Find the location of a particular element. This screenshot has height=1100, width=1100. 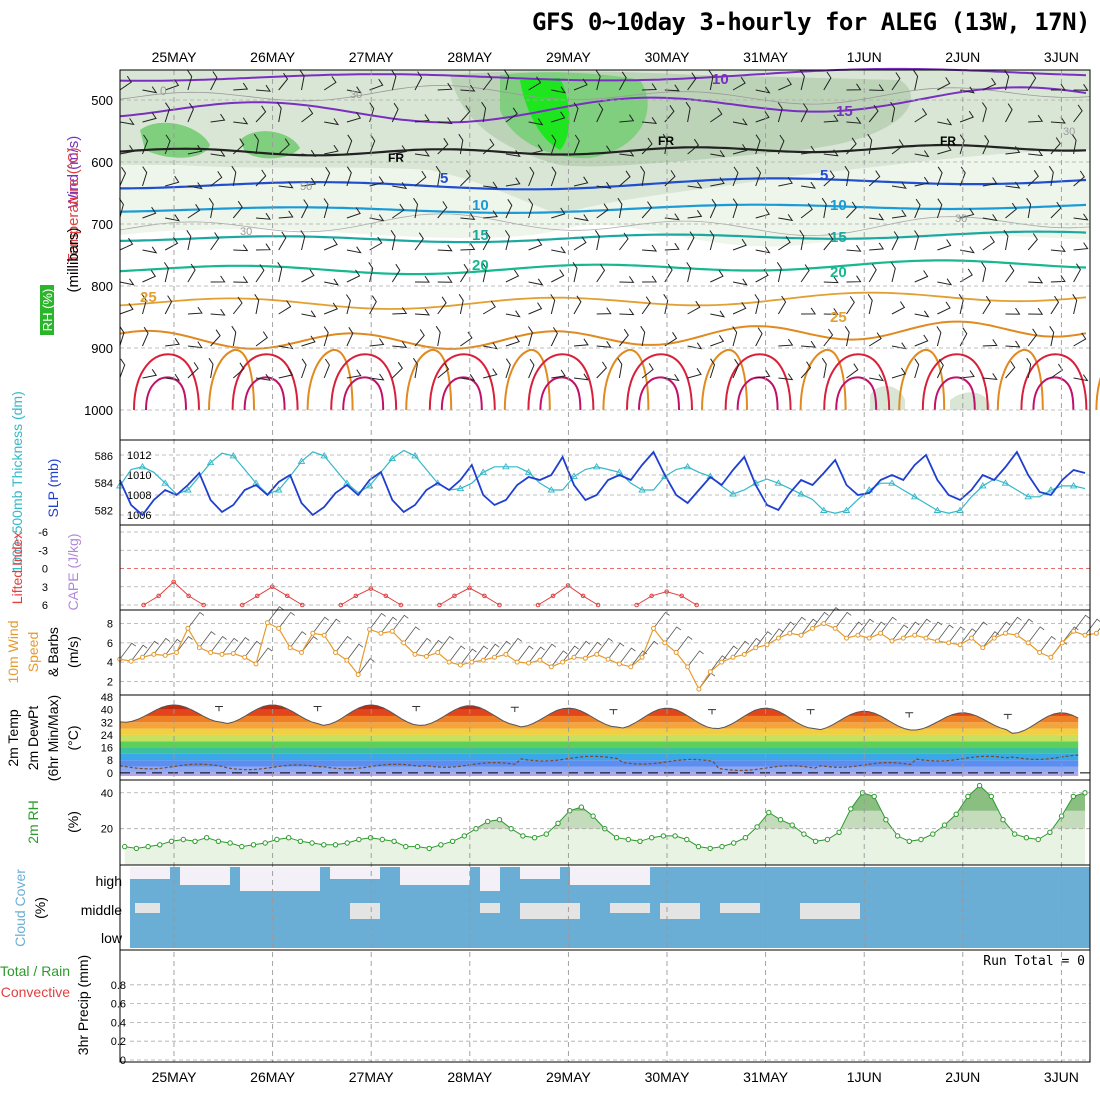

chart-title: GFS 0~10day 3-hourly for ALEG (13W, 17N) is located at coordinates (811, 22).